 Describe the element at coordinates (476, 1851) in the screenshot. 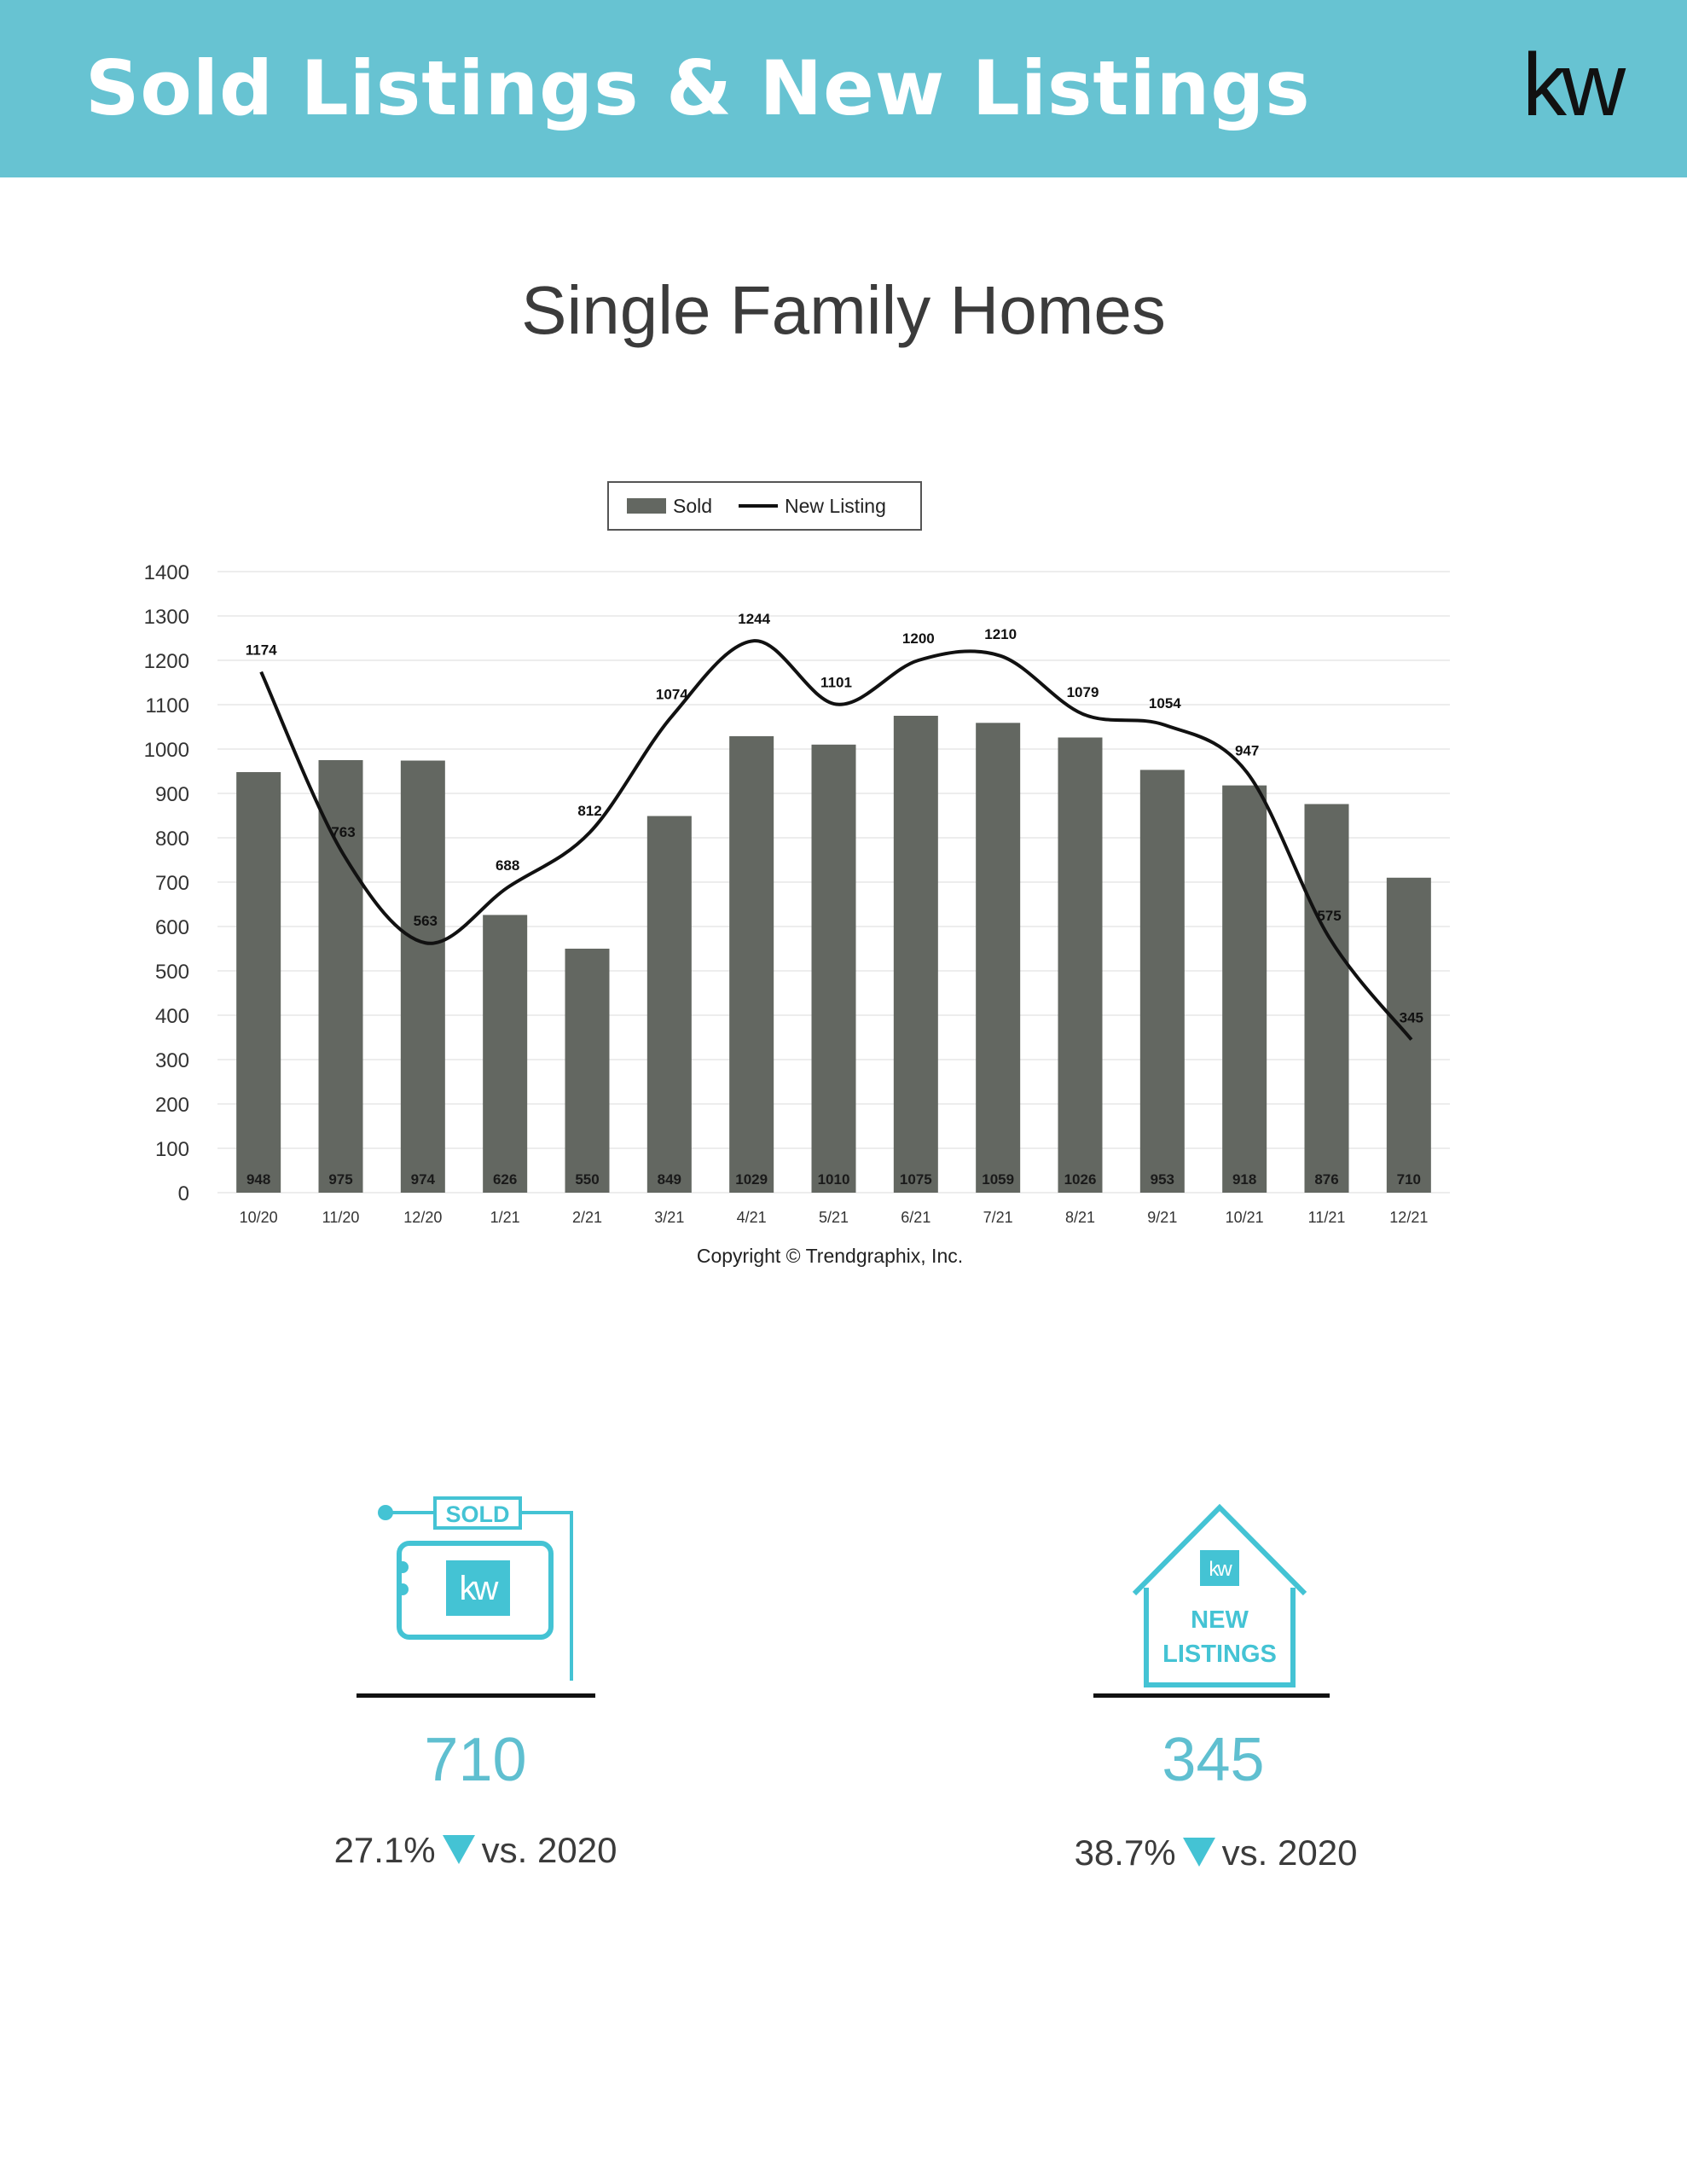

I see `sold-change: 27.1% vs. 2020` at that location.